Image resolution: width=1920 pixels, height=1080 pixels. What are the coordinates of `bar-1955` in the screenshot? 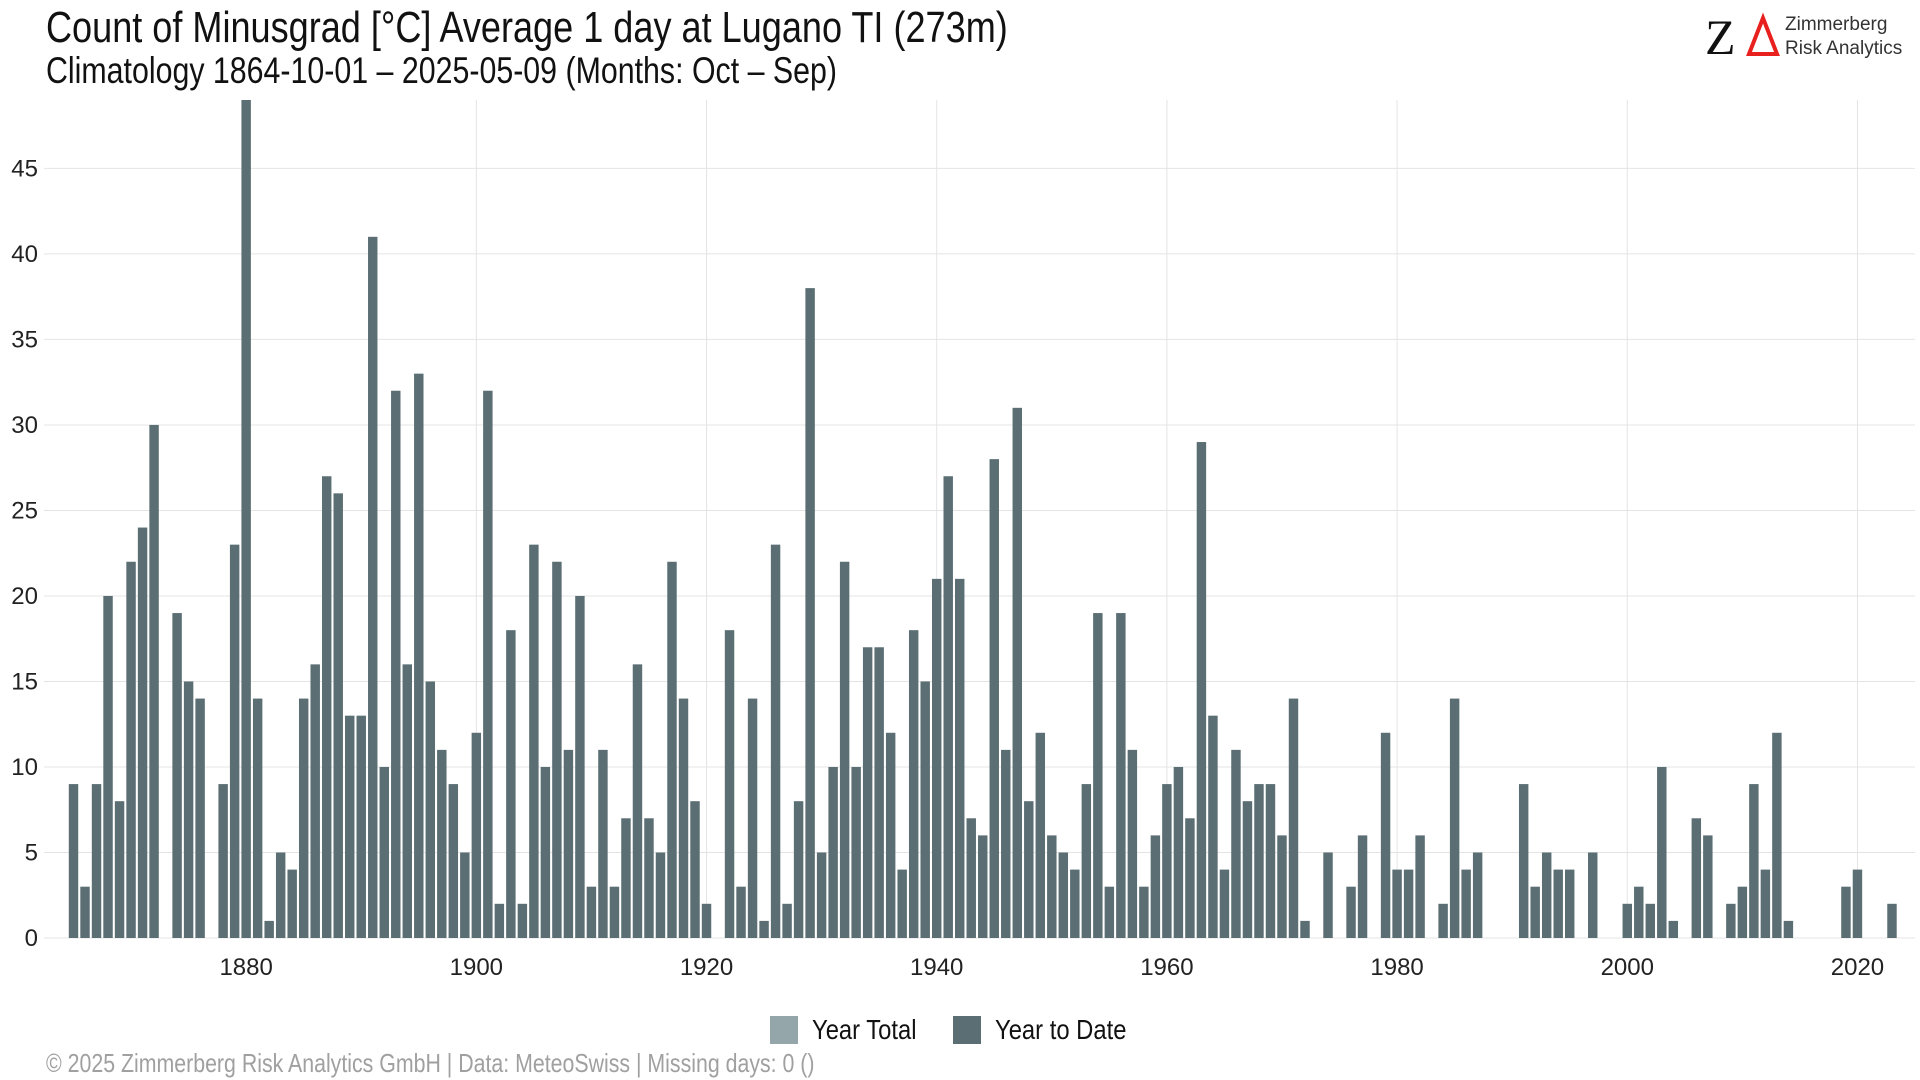 It's located at (1109, 912).